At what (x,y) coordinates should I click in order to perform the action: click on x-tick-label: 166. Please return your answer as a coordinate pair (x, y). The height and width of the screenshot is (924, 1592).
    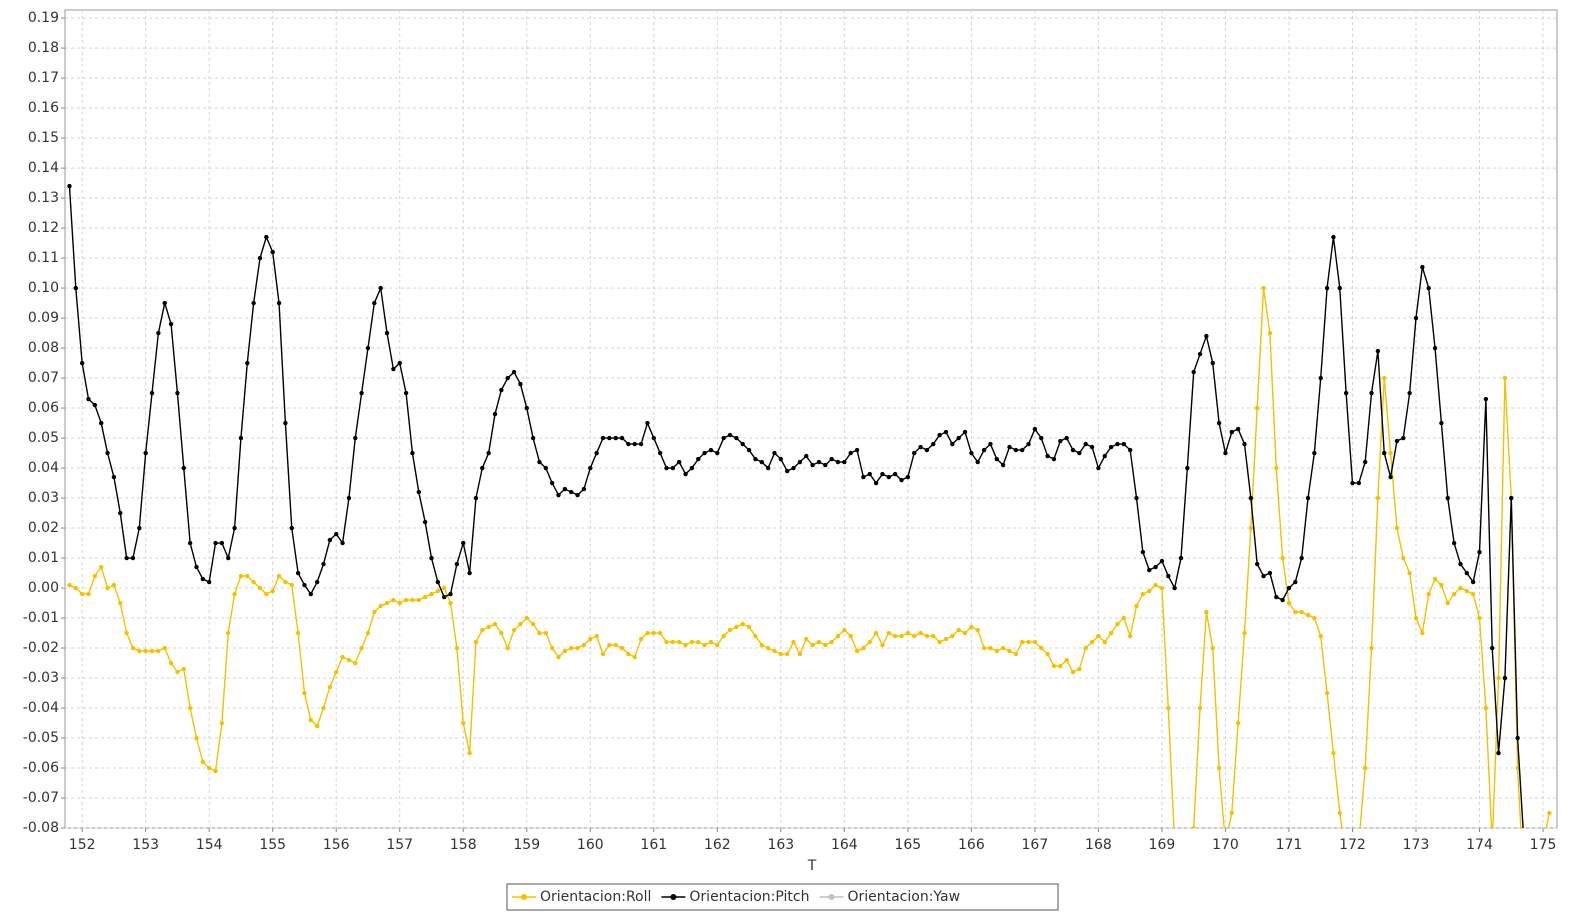
    Looking at the image, I should click on (971, 845).